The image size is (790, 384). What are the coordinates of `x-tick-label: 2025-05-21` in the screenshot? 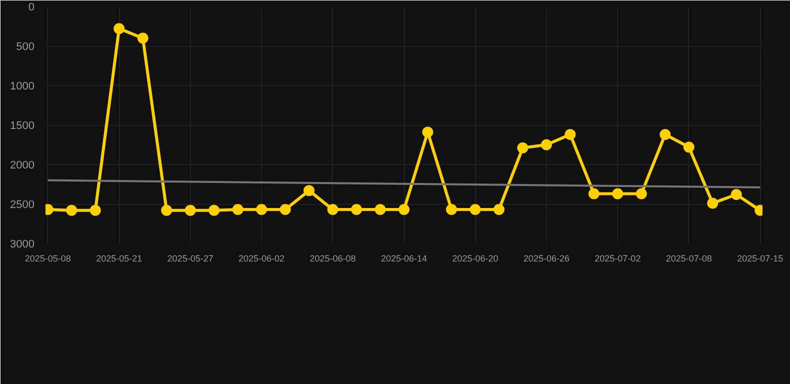 It's located at (119, 259).